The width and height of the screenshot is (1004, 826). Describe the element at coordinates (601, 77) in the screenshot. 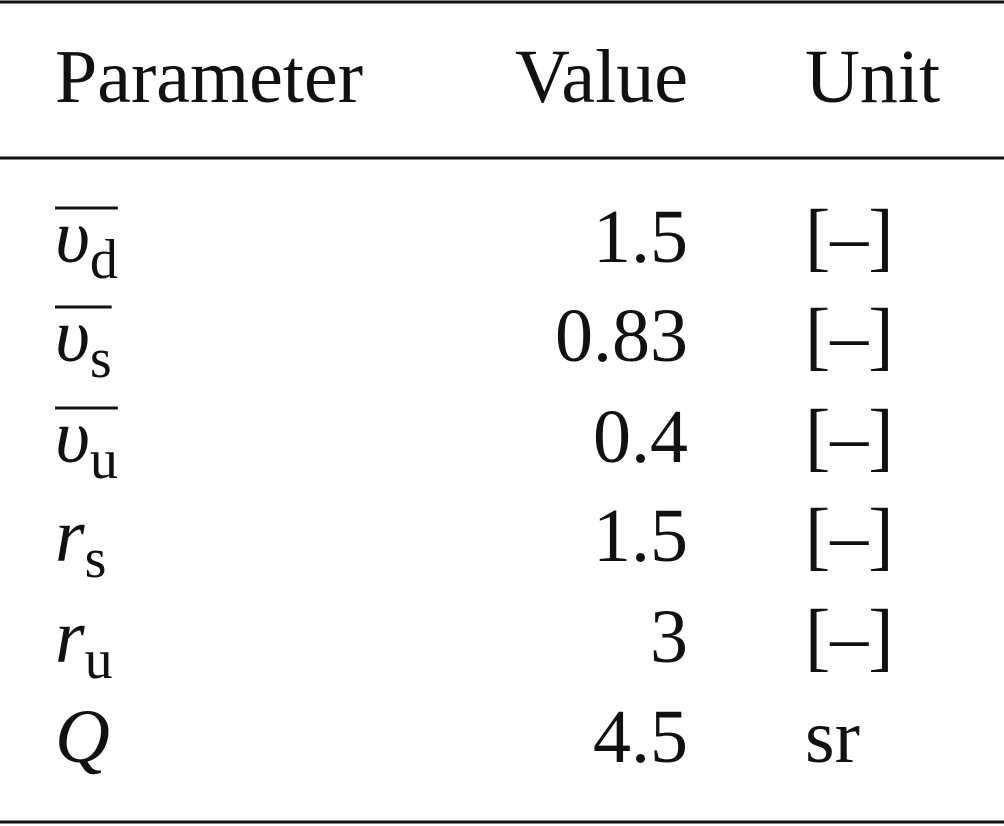

I see `header-value: Value` at that location.